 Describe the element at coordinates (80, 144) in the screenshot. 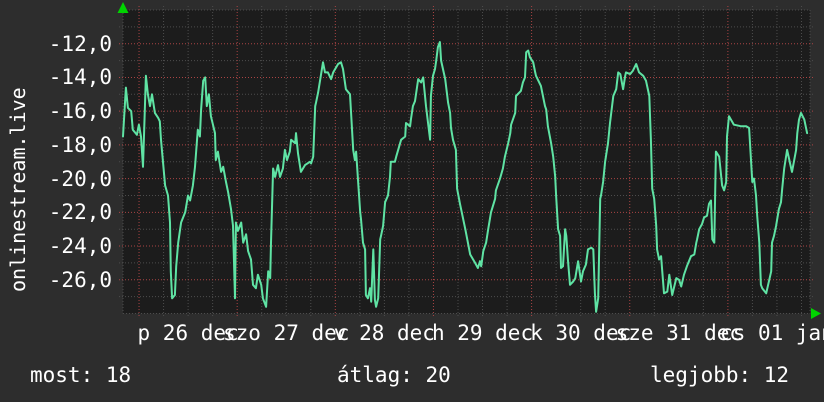

I see `y-tick-label: -18,0` at that location.